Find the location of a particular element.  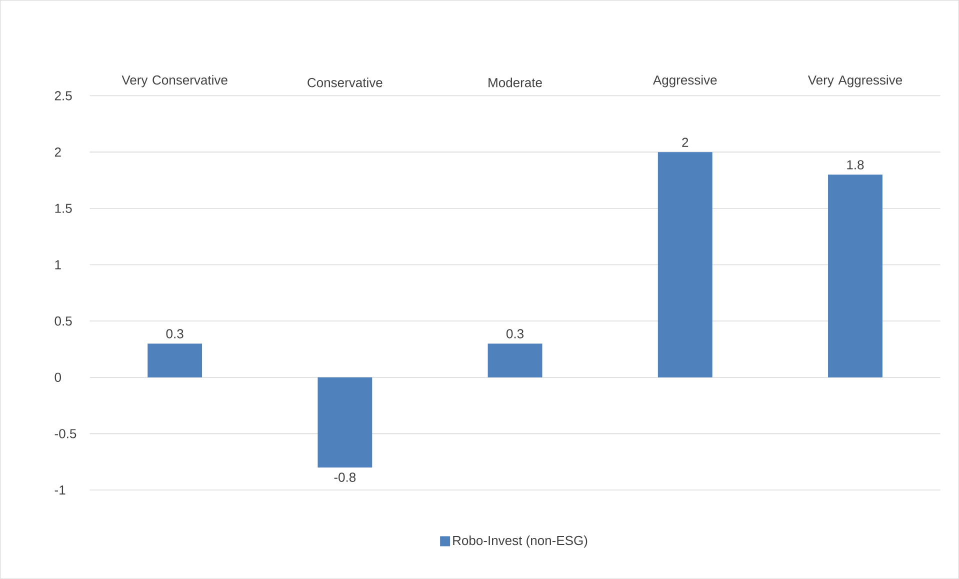

y-tick-label: 0.5 is located at coordinates (63, 321).